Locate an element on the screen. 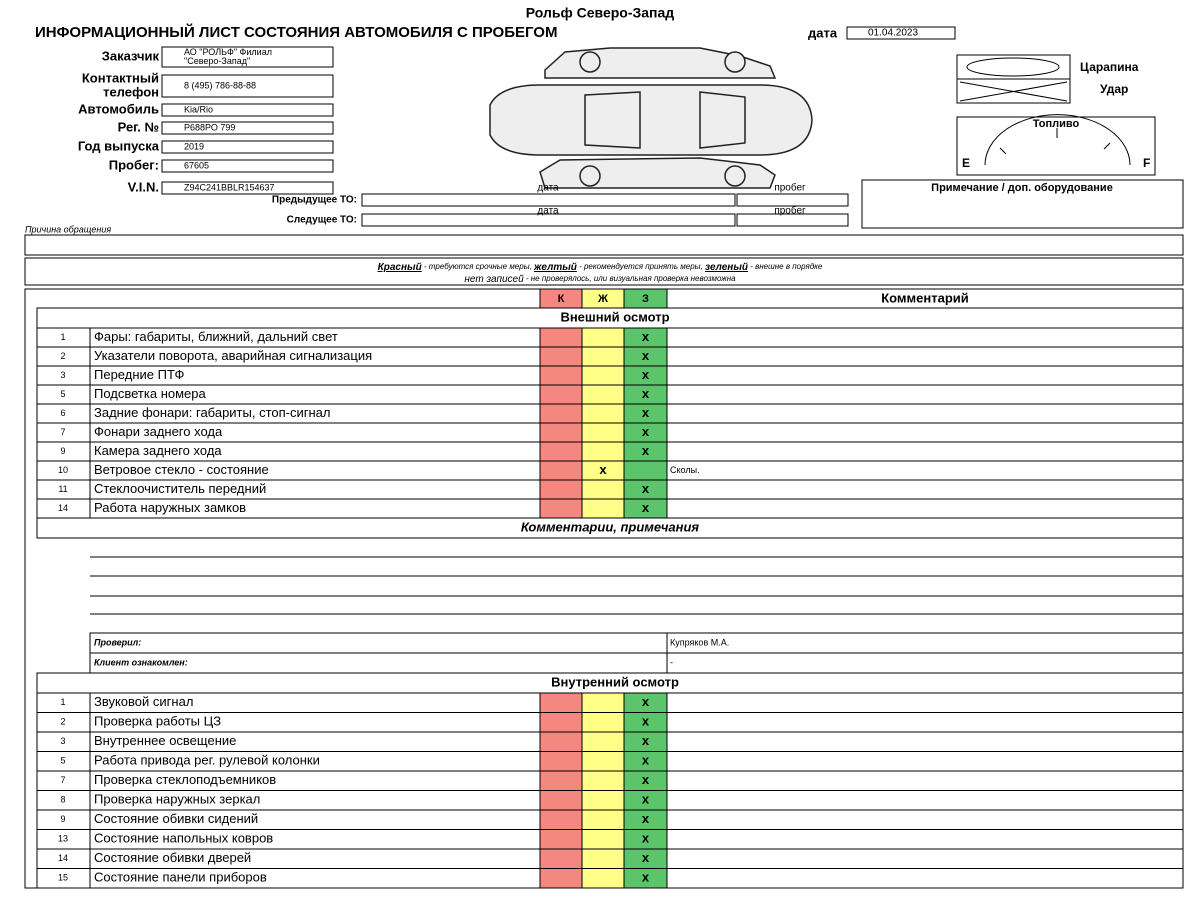 This screenshot has height=900, width=1200. row-item: Звуковой сигнал is located at coordinates (143, 701).